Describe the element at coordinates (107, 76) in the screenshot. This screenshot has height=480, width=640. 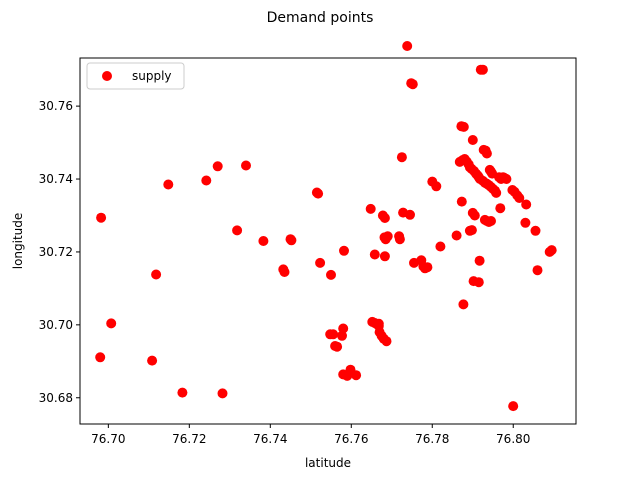
I see `legend-marker` at that location.